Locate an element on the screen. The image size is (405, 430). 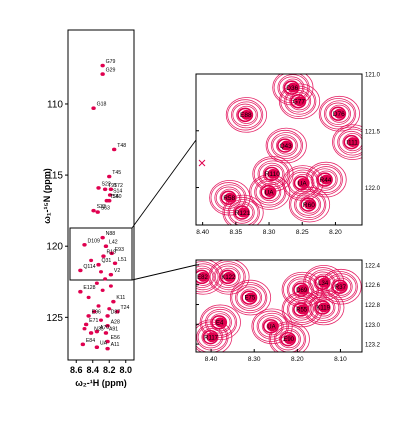
zoom-connector-lines is located at coordinates (164, 210).